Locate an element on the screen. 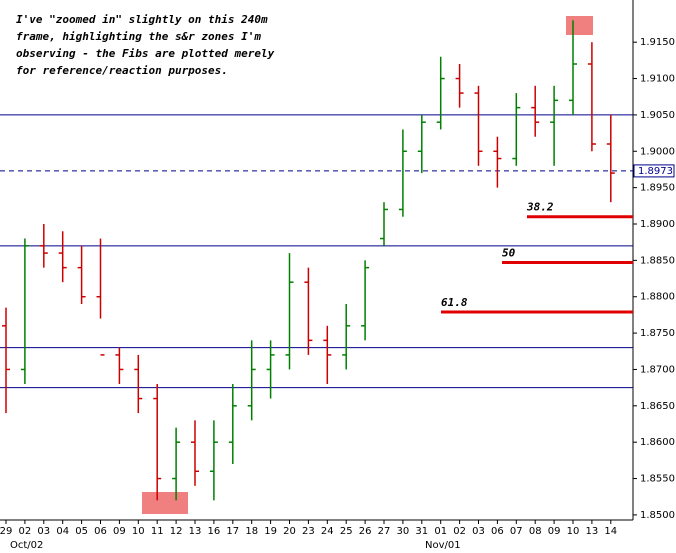 This screenshot has height=553, width=676. highlight-high is located at coordinates (579, 25).